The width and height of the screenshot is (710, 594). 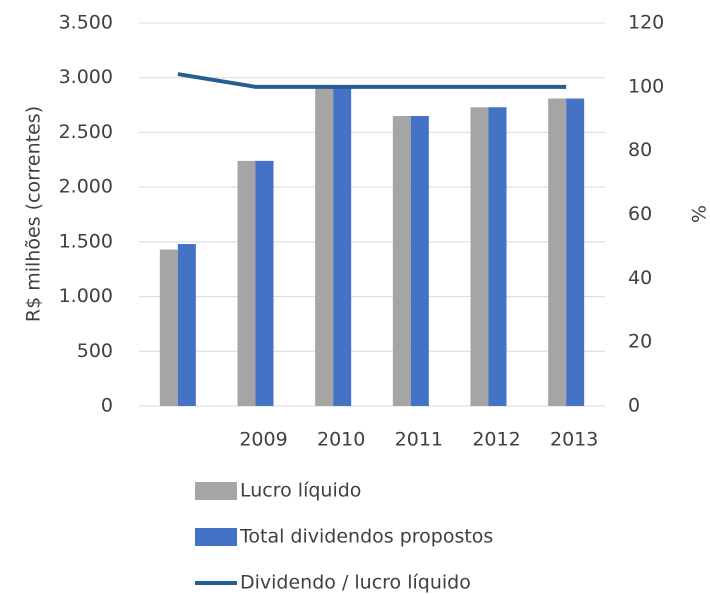 What do you see at coordinates (634, 406) in the screenshot?
I see `y2-tick-label: 0` at bounding box center [634, 406].